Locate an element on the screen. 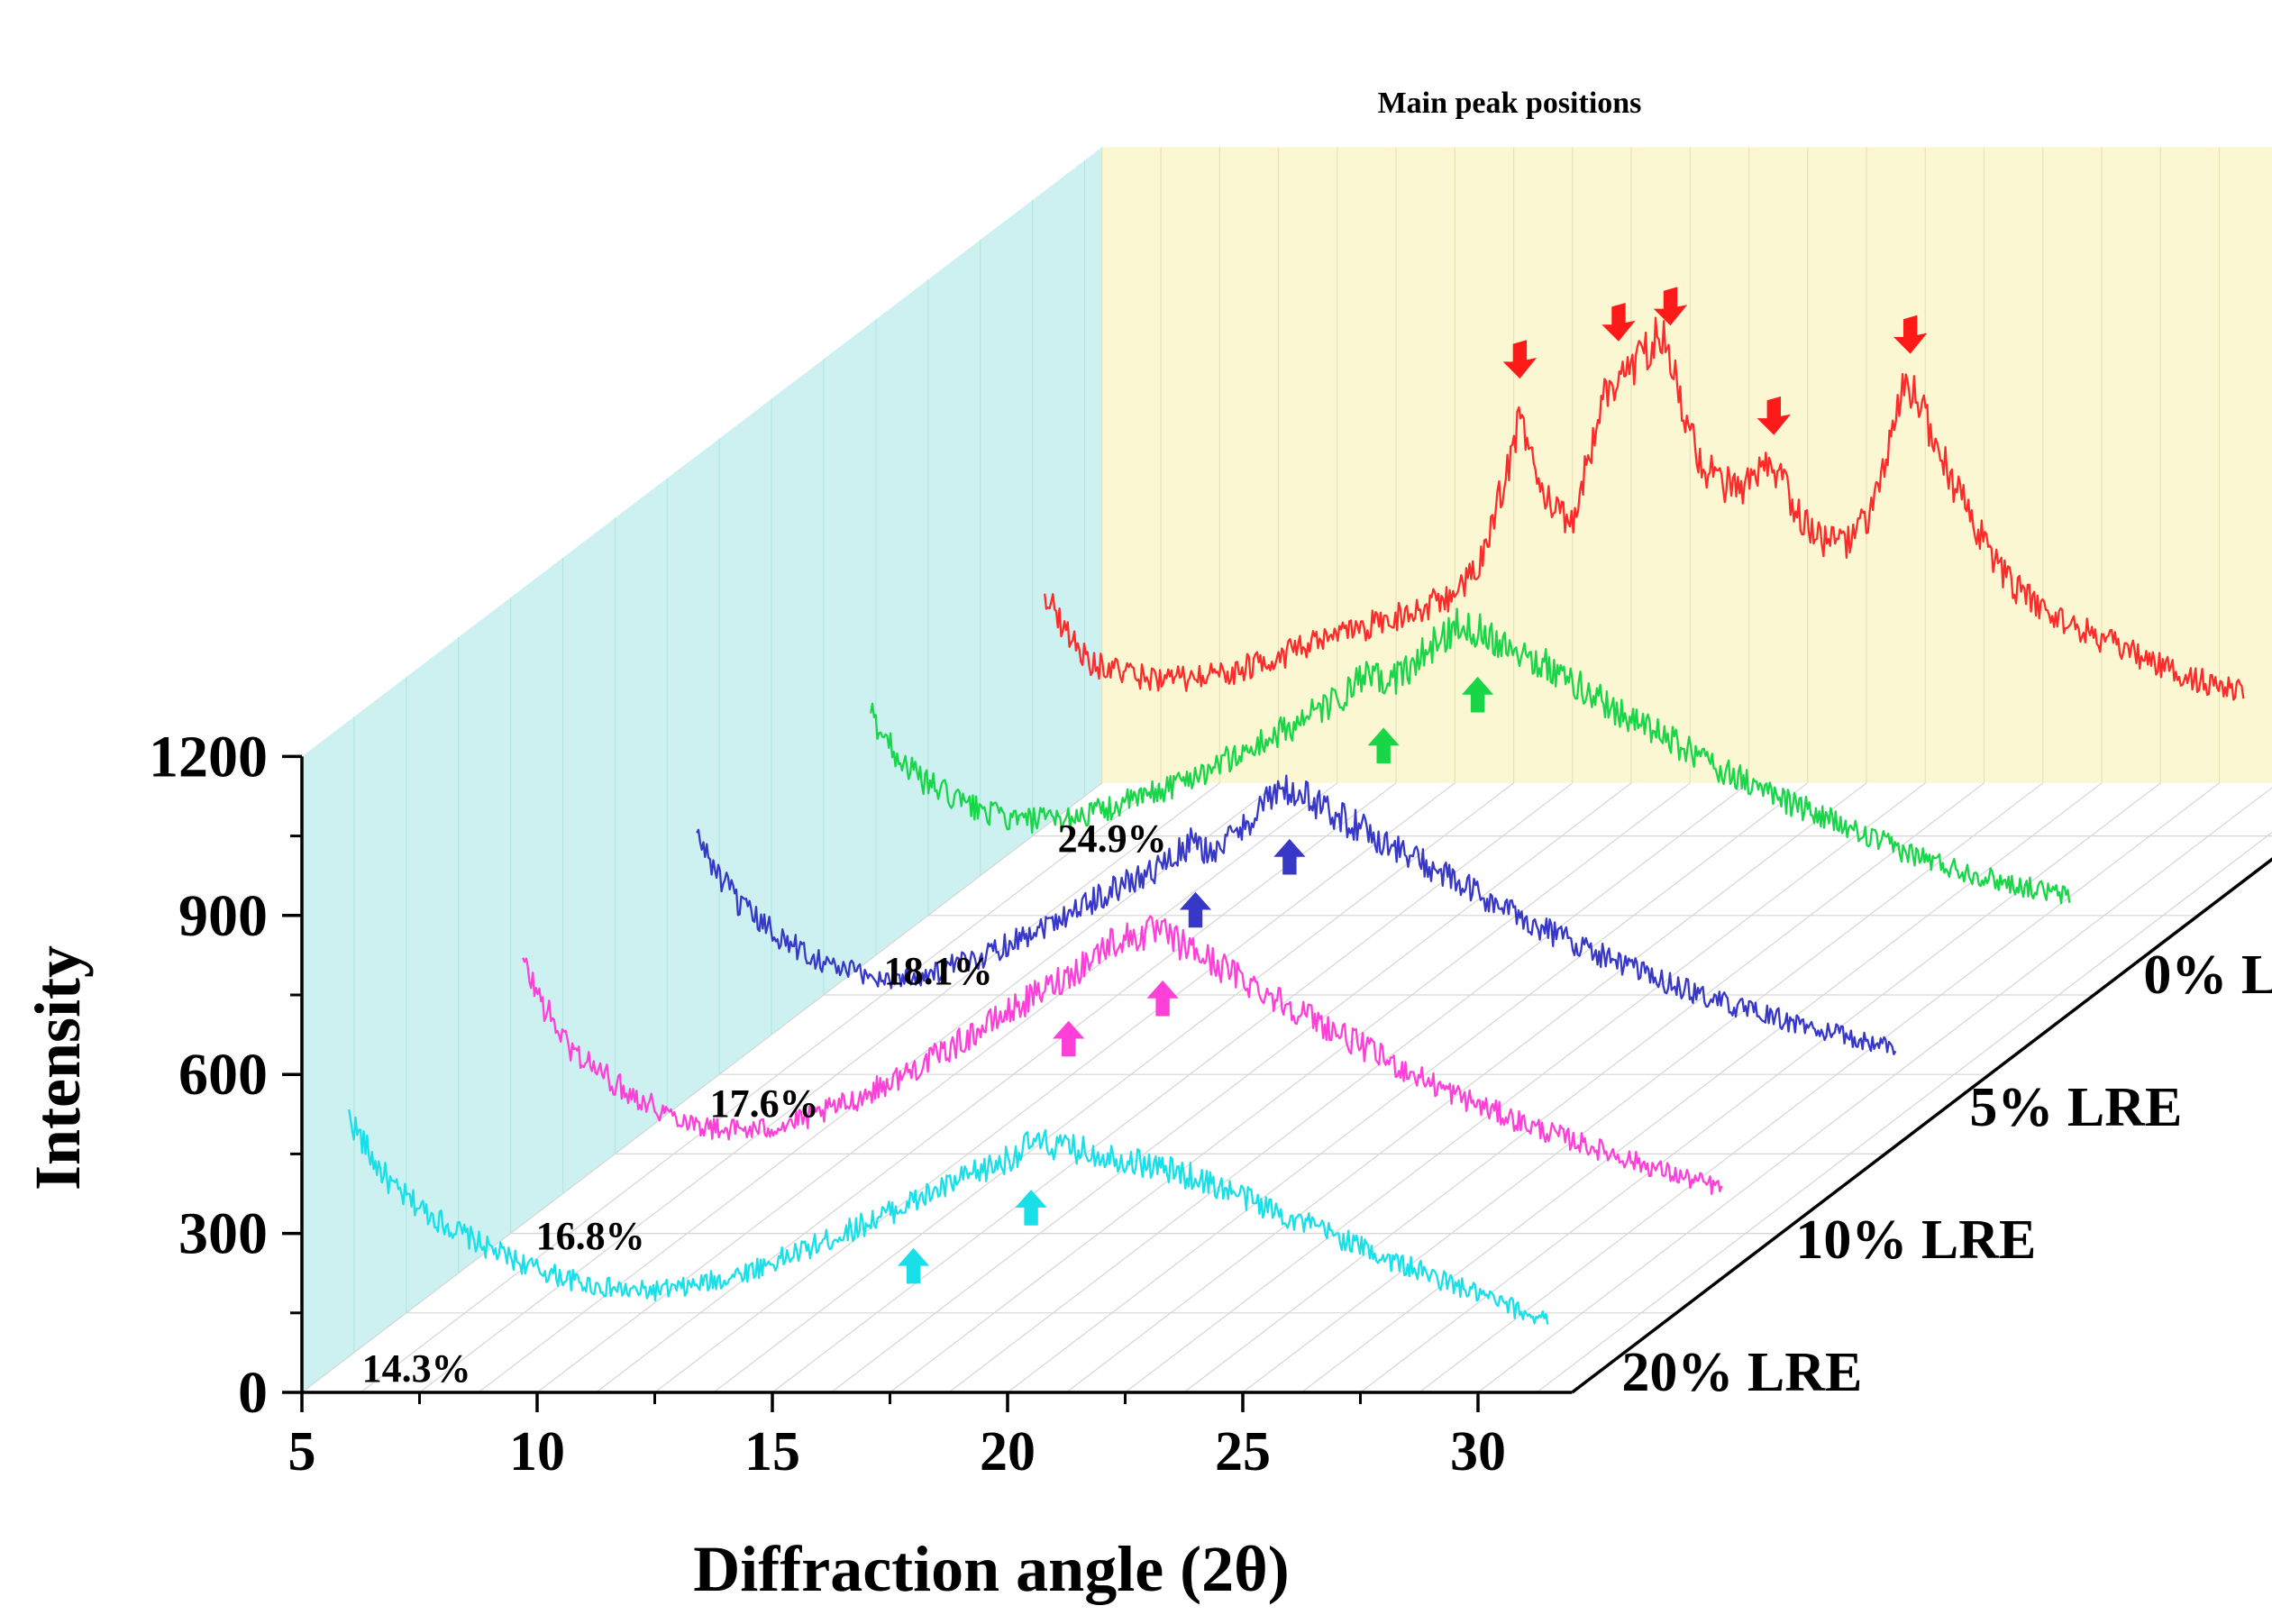 The width and height of the screenshot is (2272, 1624). x-axis-title: Diffraction angle (2θ) is located at coordinates (991, 1569).